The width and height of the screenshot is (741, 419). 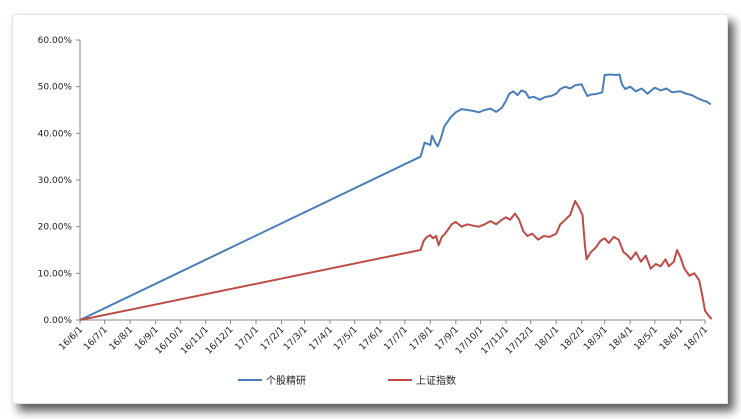 What do you see at coordinates (422, 339) in the screenshot?
I see `x-tick-label: 17/8/1` at bounding box center [422, 339].